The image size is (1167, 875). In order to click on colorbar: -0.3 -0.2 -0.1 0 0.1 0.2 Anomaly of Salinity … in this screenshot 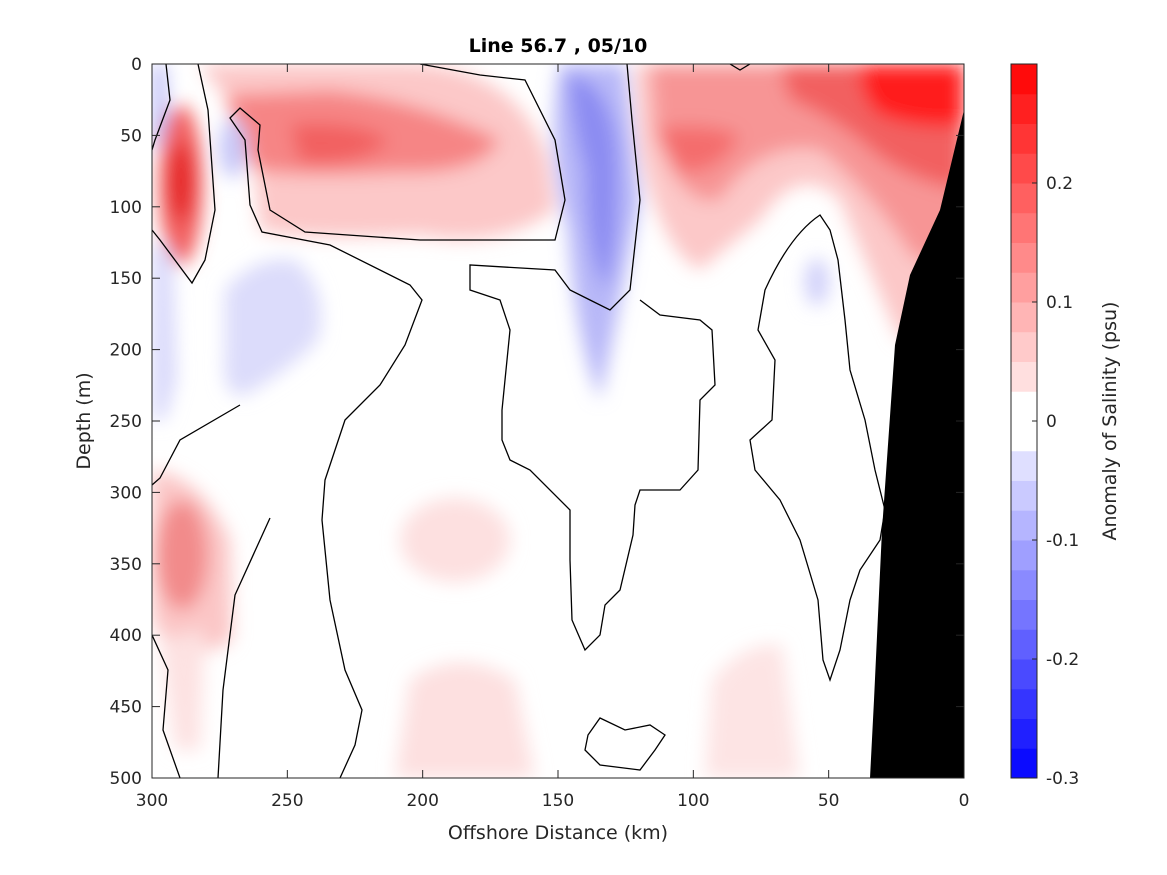, I will do `click(1065, 426)`.